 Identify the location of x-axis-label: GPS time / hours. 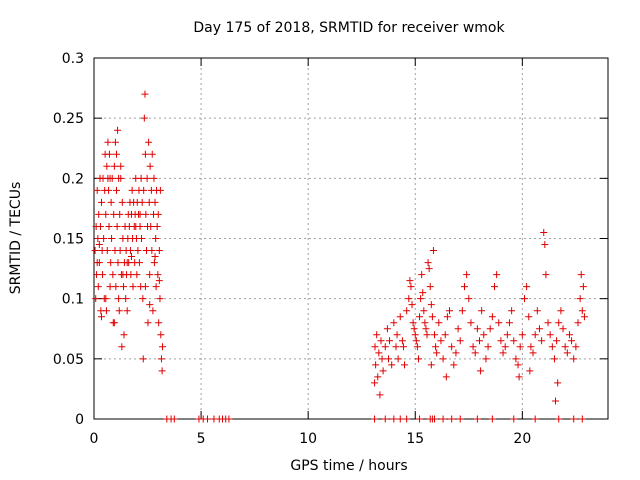
(348, 466).